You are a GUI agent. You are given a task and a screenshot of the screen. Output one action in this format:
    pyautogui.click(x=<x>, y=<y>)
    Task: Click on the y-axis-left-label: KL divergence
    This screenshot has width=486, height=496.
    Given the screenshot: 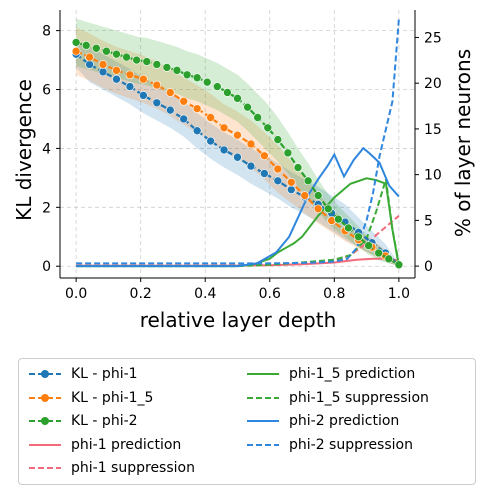 What is the action you would take?
    pyautogui.click(x=24, y=150)
    